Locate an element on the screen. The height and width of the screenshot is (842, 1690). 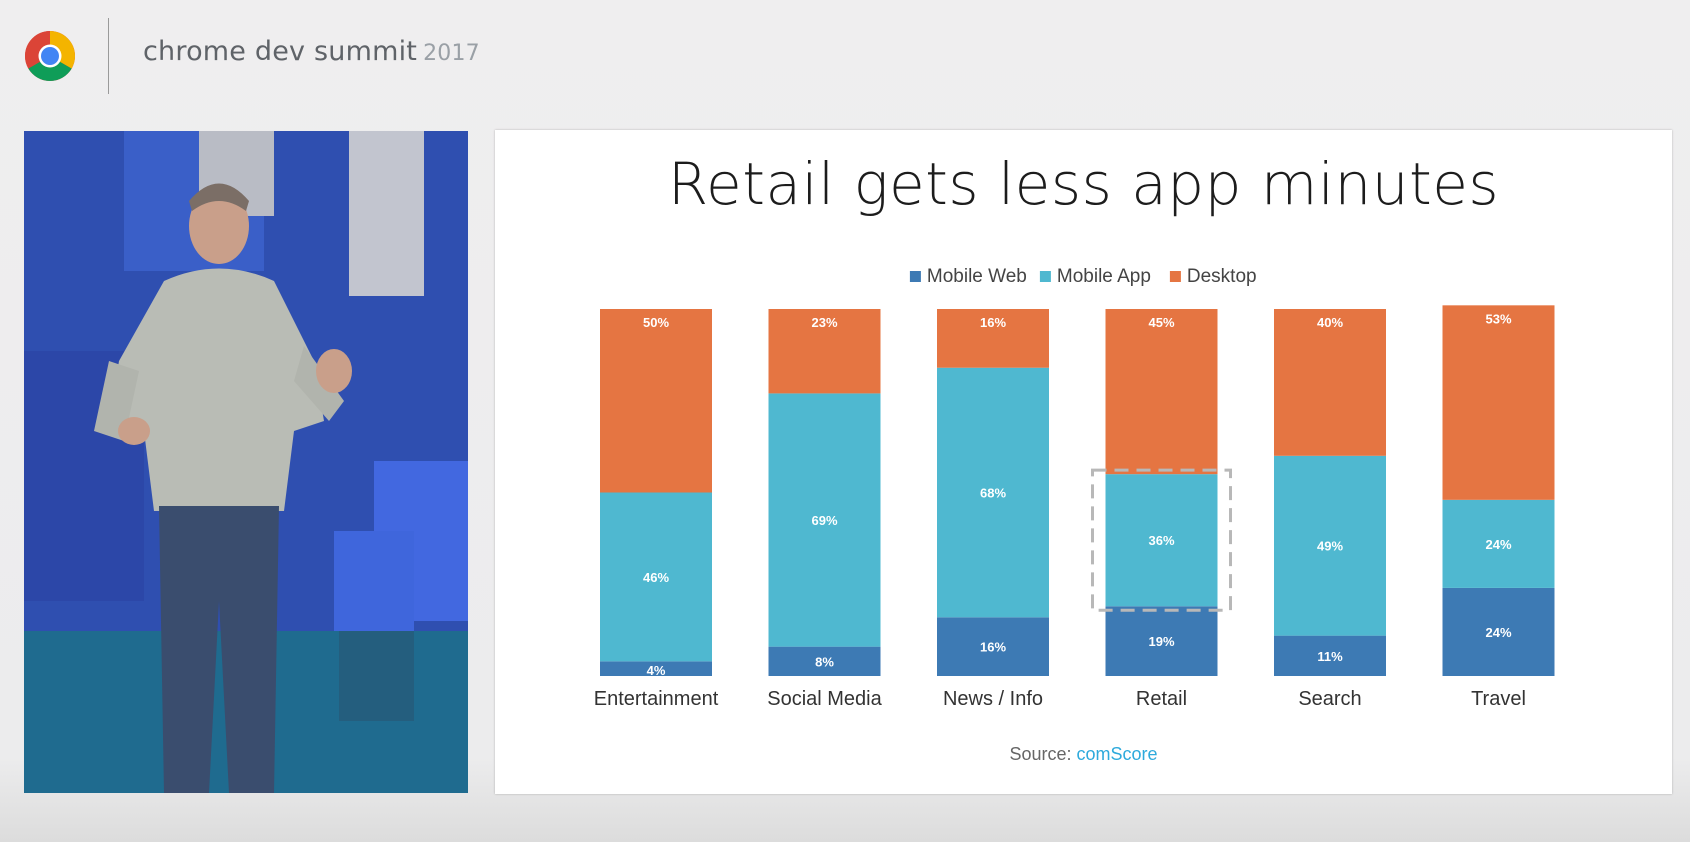
legend-swatch-mobile-web is located at coordinates (915, 276).